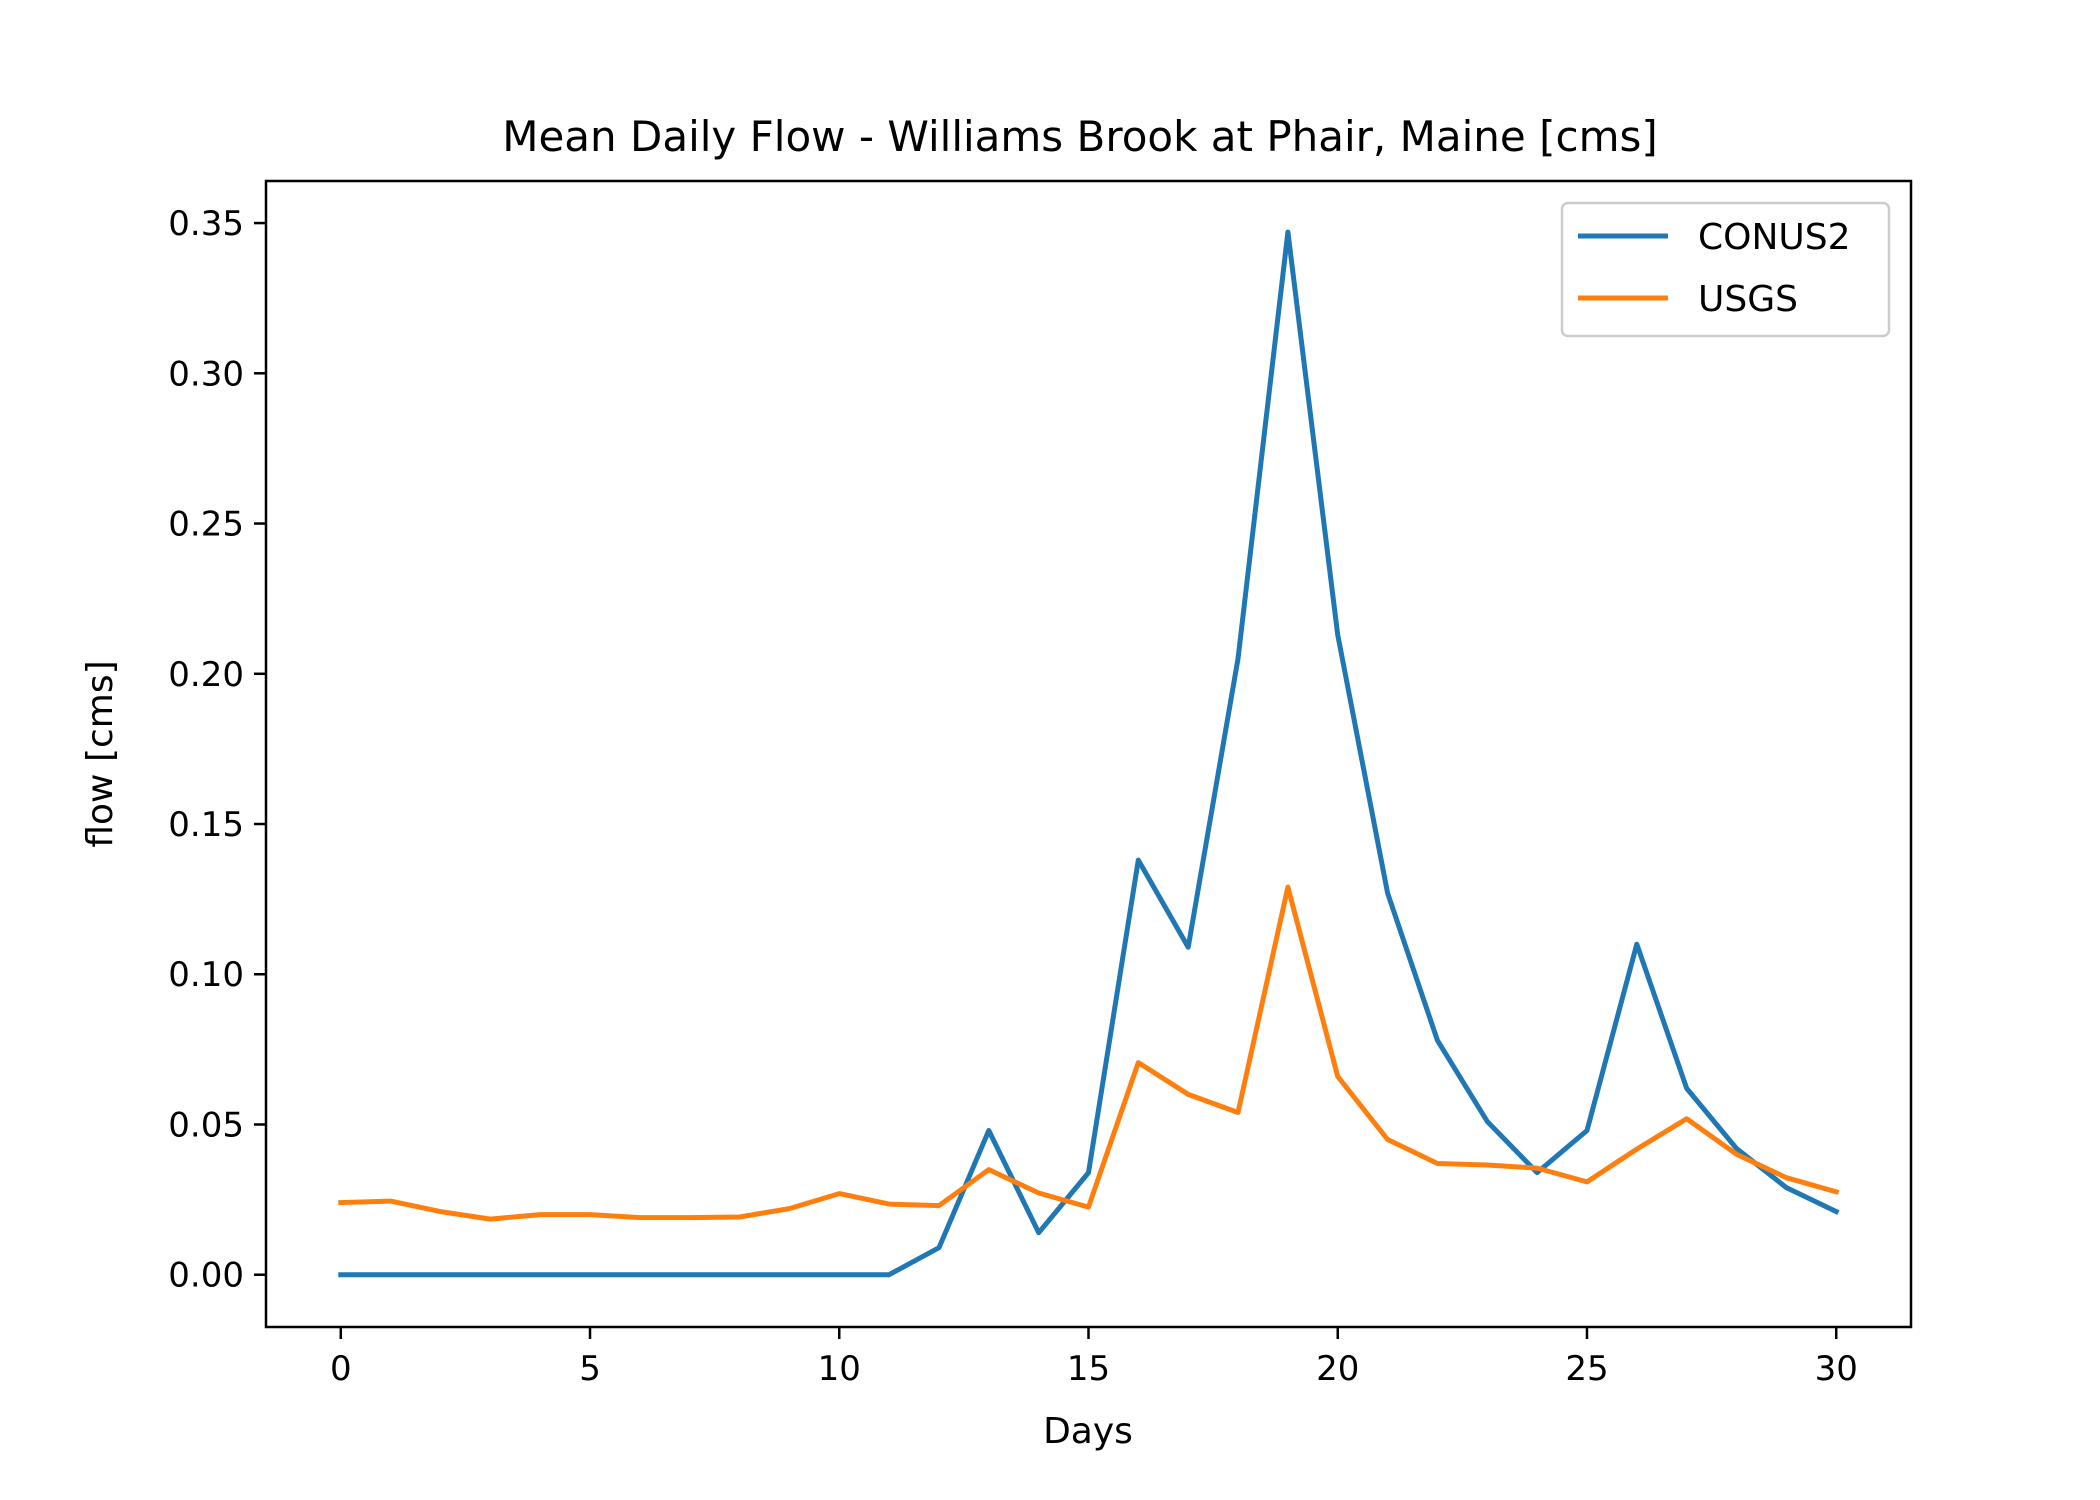 The height and width of the screenshot is (1500, 2100). I want to click on y-tick-label: 0.20, so click(206, 675).